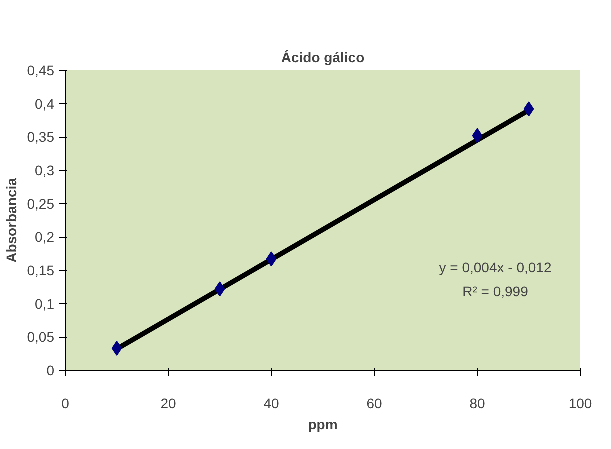 The image size is (611, 449). Describe the element at coordinates (45, 304) in the screenshot. I see `y-tick-label: 0,1` at that location.